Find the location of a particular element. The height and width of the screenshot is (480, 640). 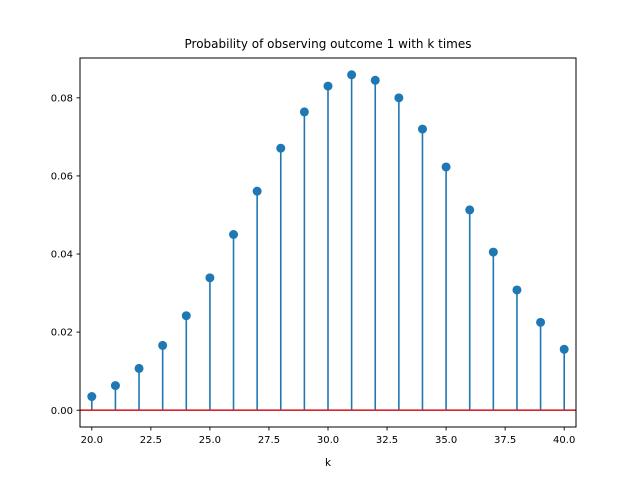

y-tick-label: 0.02 is located at coordinates (62, 333).